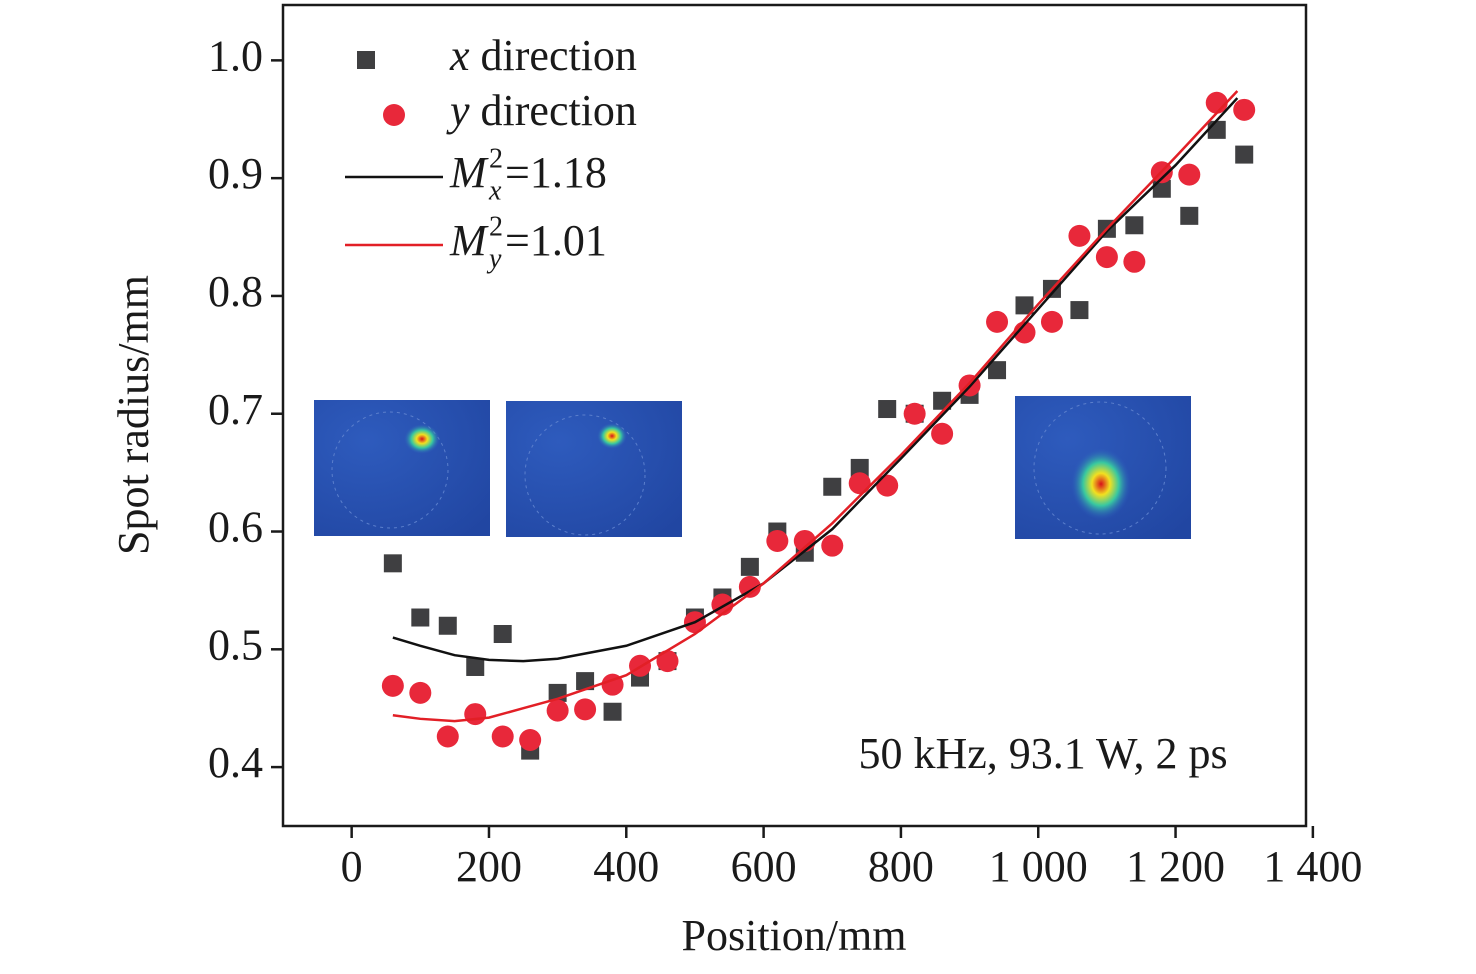  I want to click on y-tick-label: 0.9, so click(235, 173).